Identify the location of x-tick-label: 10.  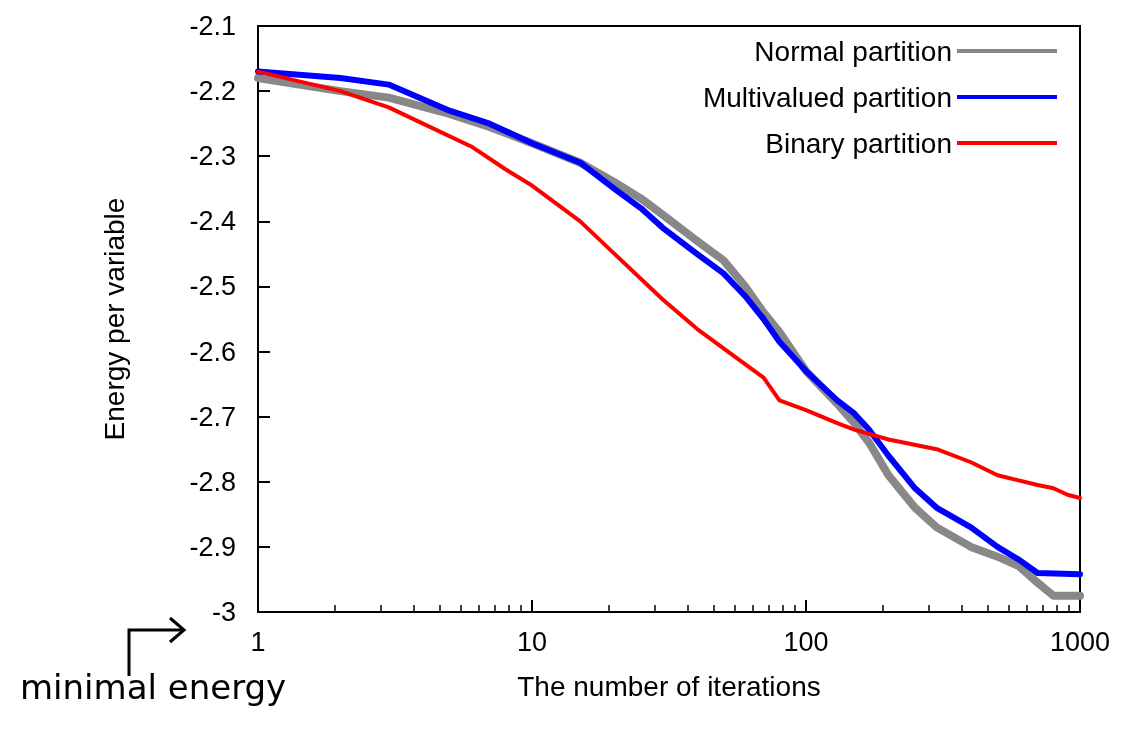
(532, 641).